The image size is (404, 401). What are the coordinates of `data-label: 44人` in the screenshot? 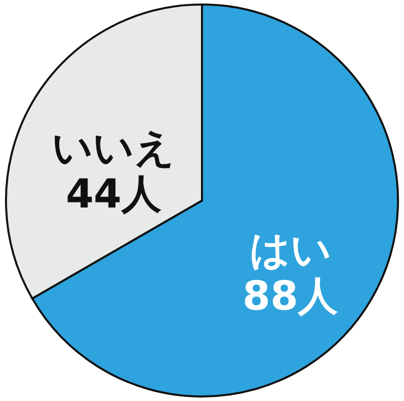 It's located at (114, 195).